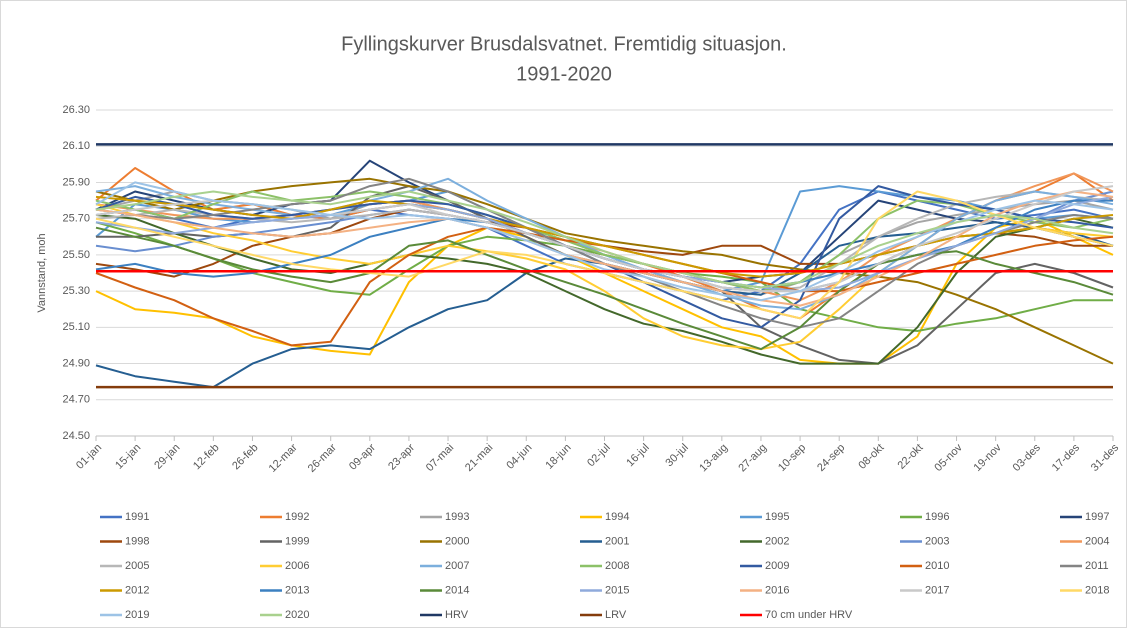 The image size is (1127, 628). What do you see at coordinates (937, 541) in the screenshot?
I see `legend-label: 2003` at bounding box center [937, 541].